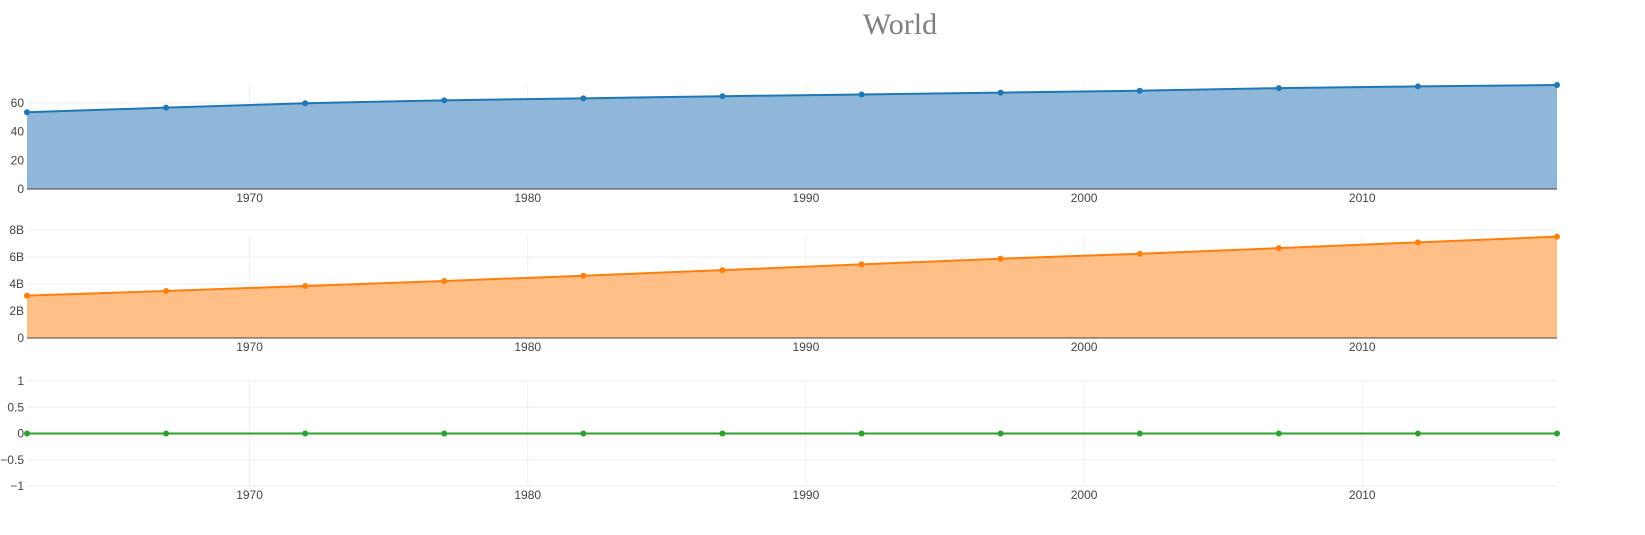 Image resolution: width=1645 pixels, height=535 pixels. What do you see at coordinates (16, 284) in the screenshot?
I see `y-tick-label: 4B` at bounding box center [16, 284].